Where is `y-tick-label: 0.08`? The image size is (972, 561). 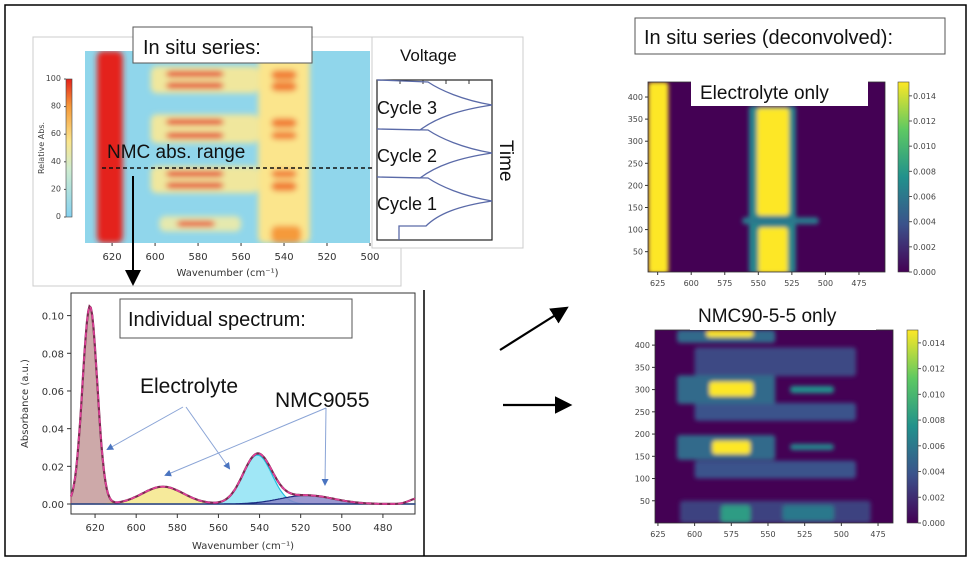 y-tick-label: 0.08 is located at coordinates (53, 354).